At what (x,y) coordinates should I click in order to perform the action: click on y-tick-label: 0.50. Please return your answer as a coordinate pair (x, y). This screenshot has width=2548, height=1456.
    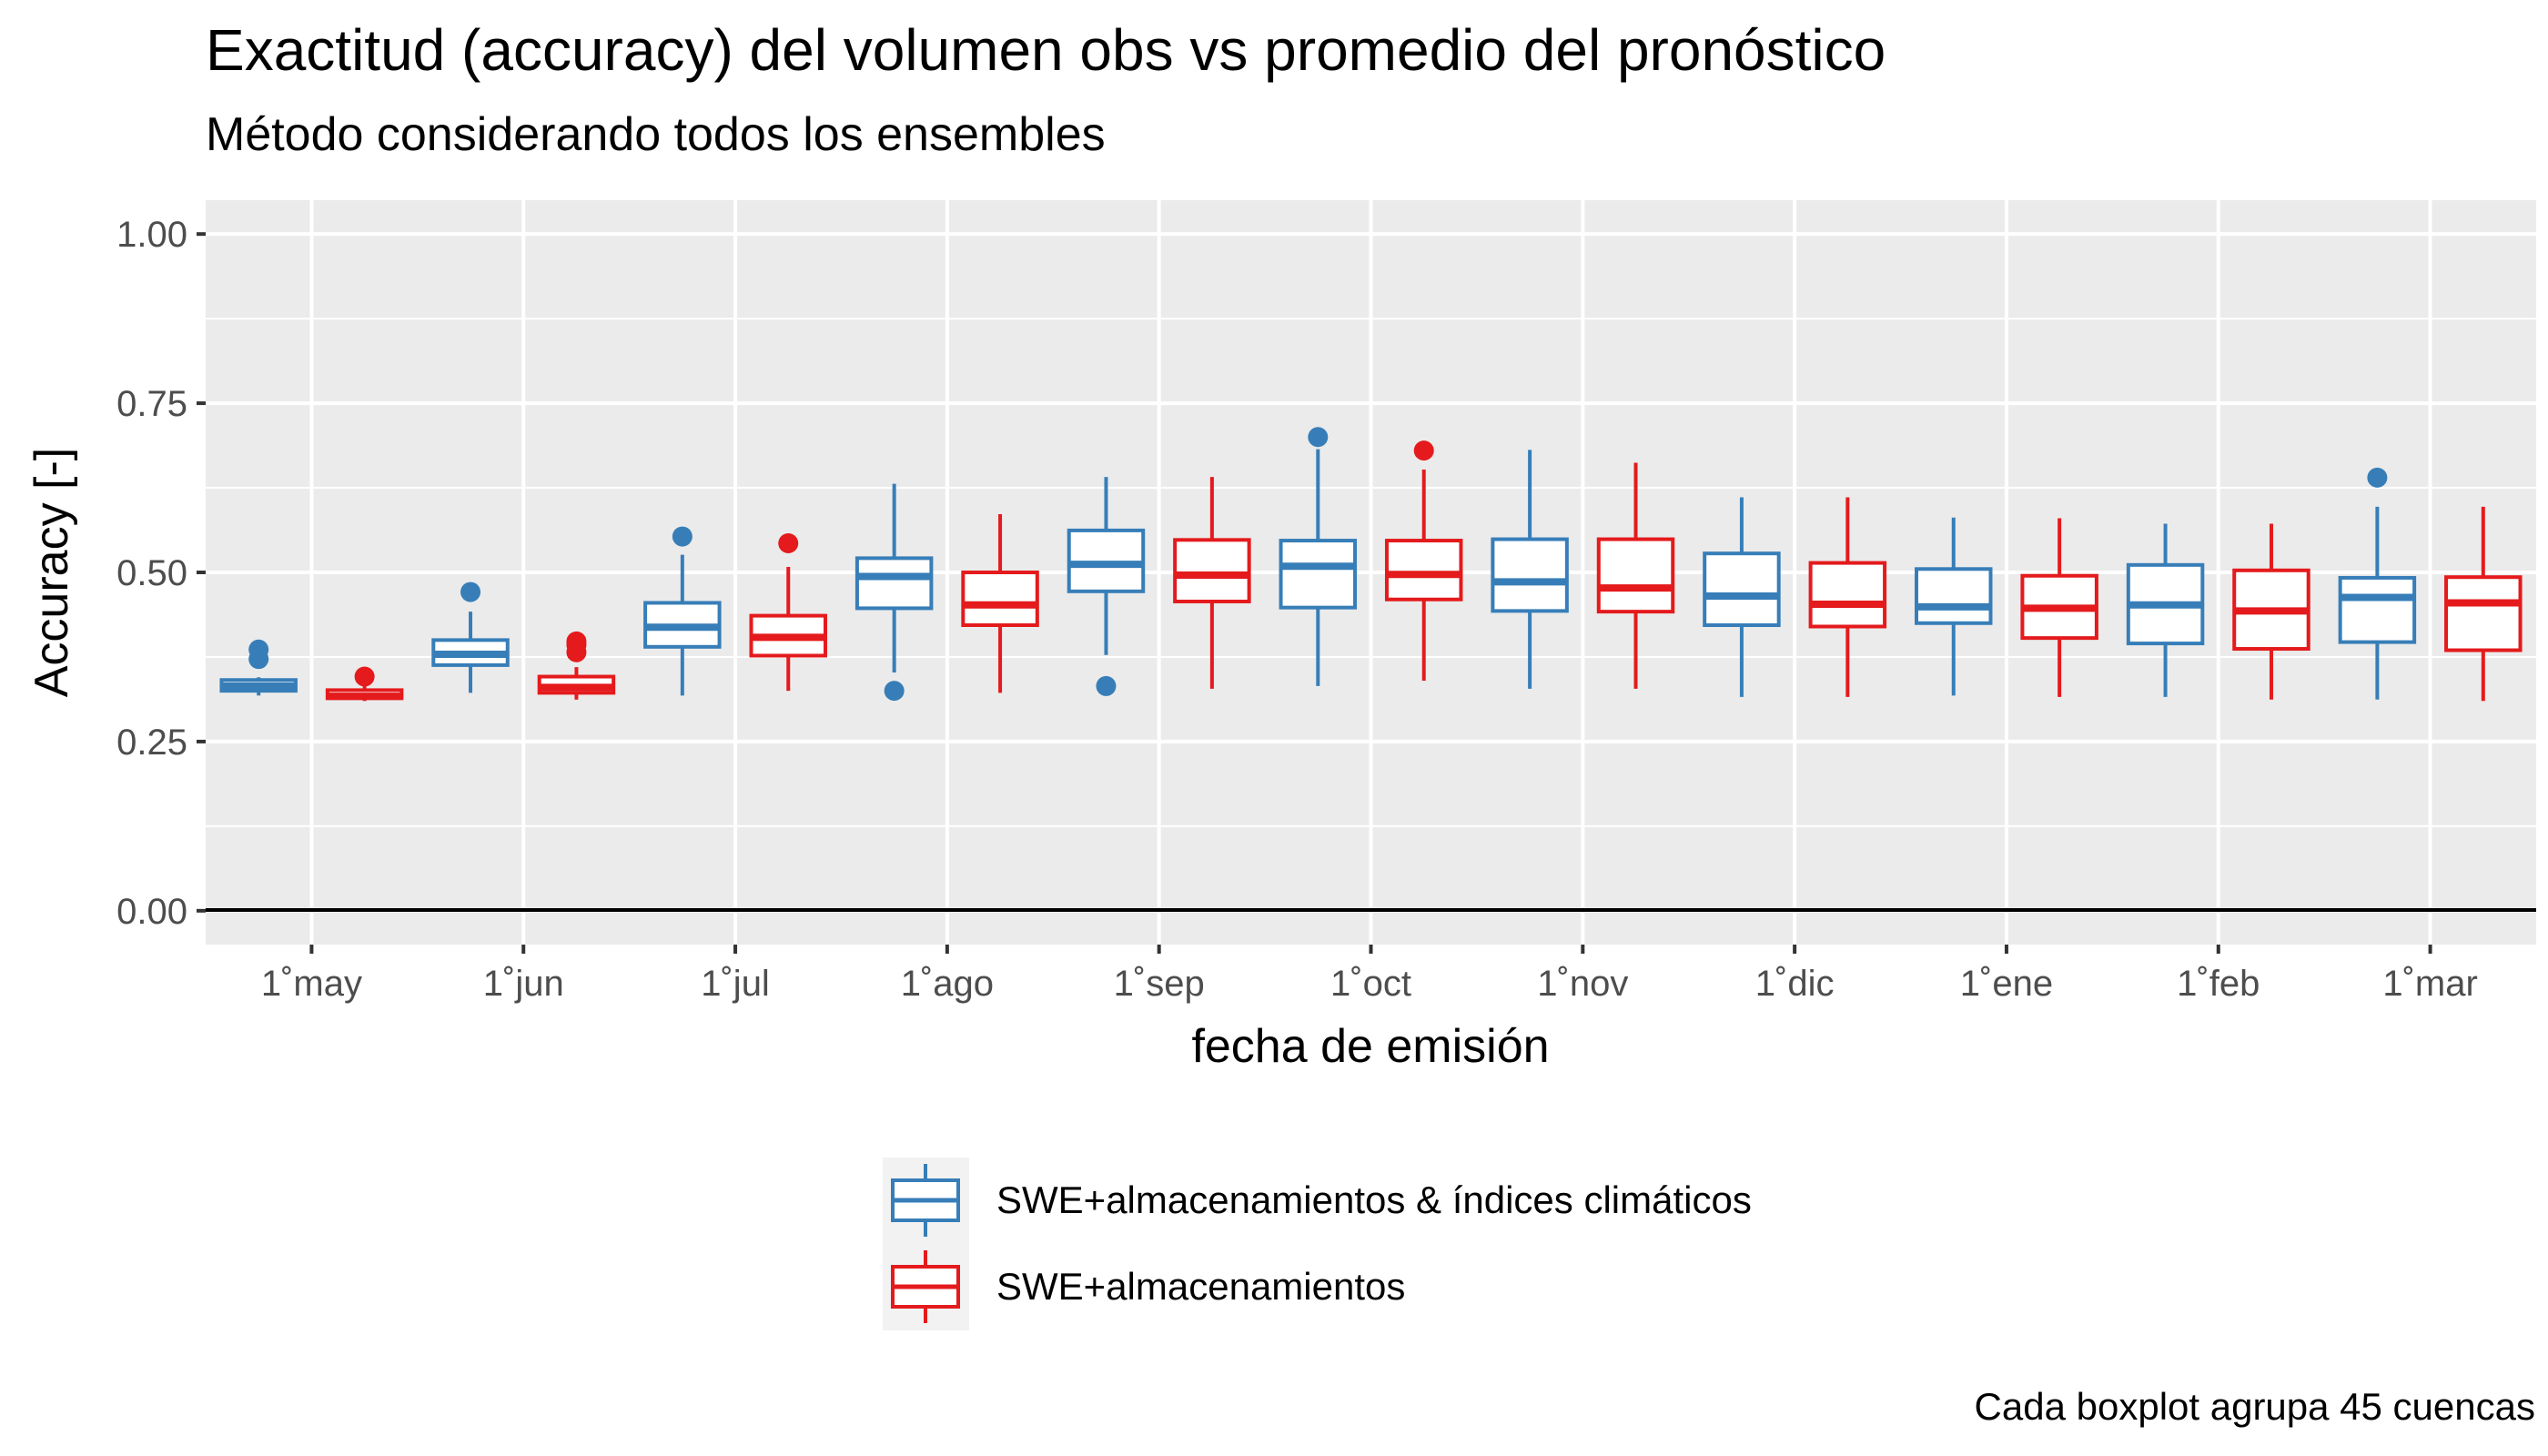
    Looking at the image, I should click on (152, 573).